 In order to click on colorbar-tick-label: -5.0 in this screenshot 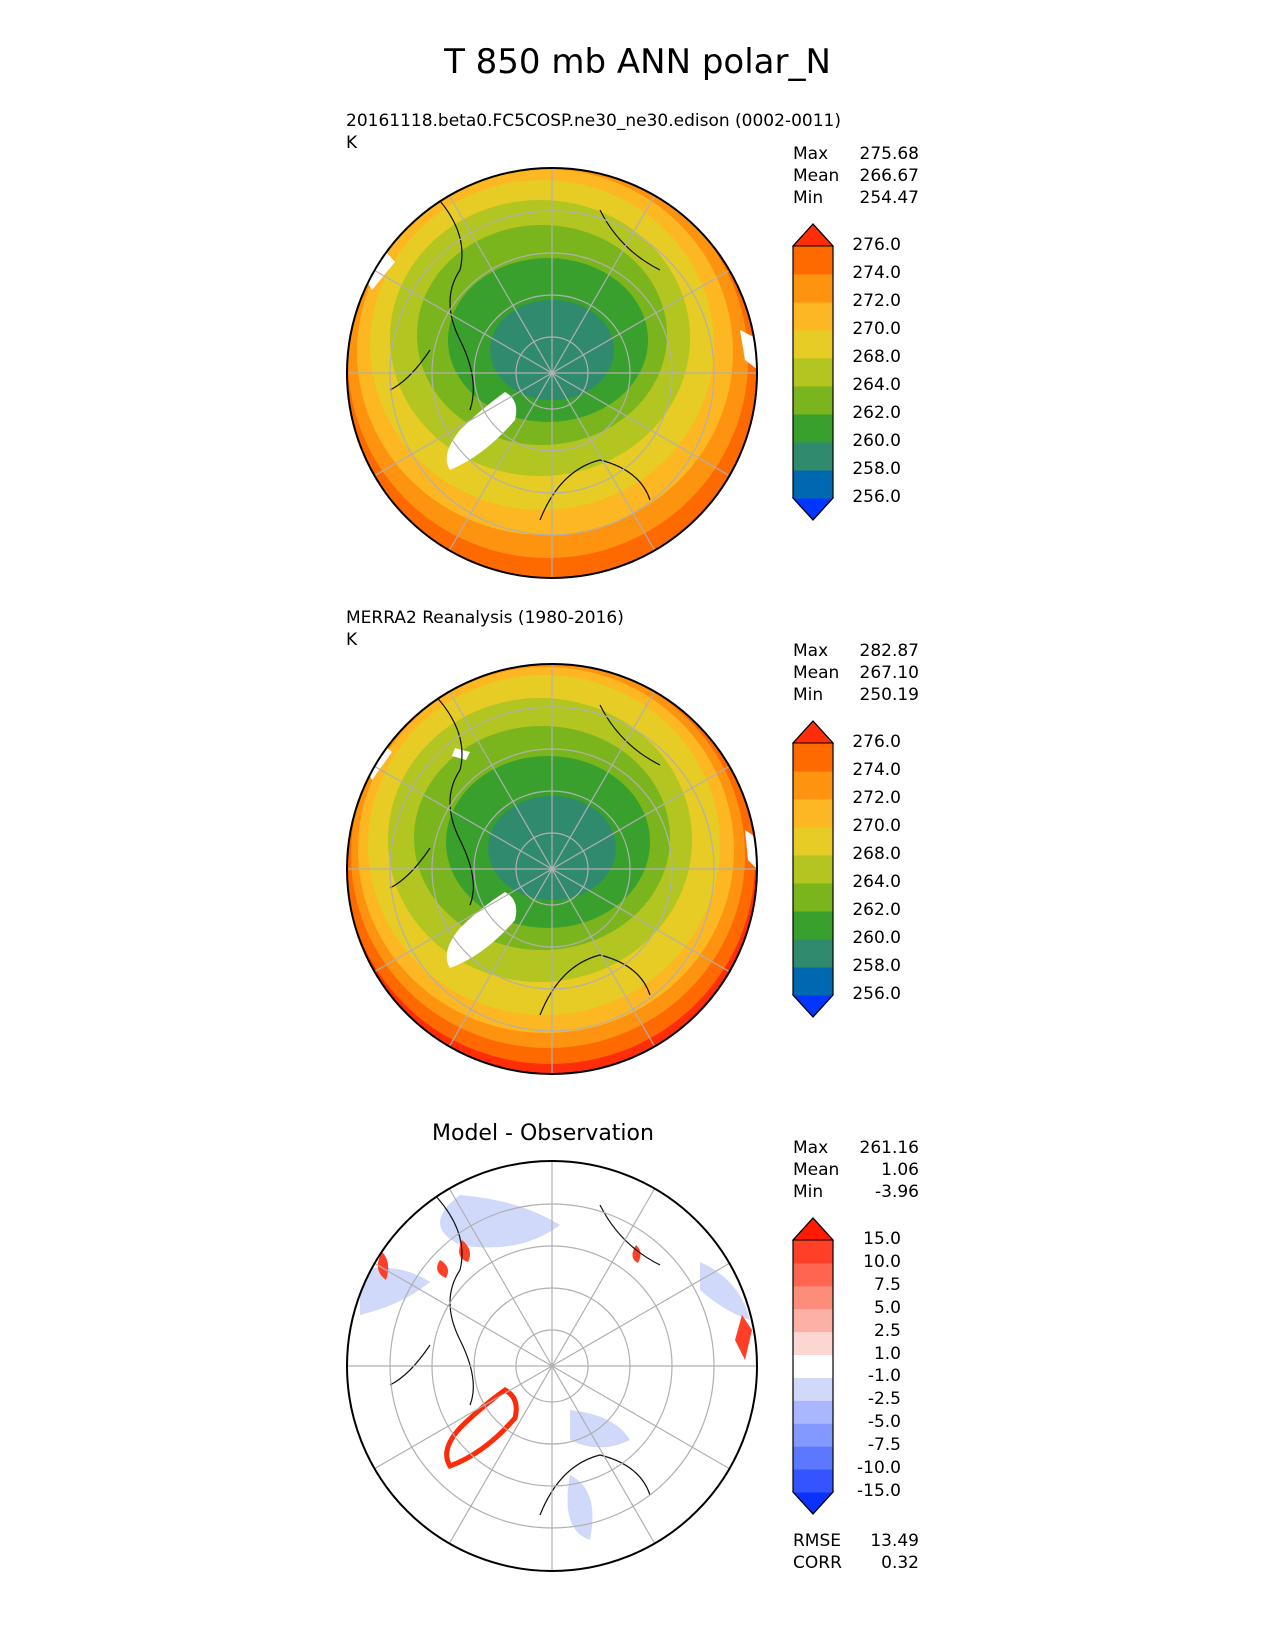, I will do `click(884, 1422)`.